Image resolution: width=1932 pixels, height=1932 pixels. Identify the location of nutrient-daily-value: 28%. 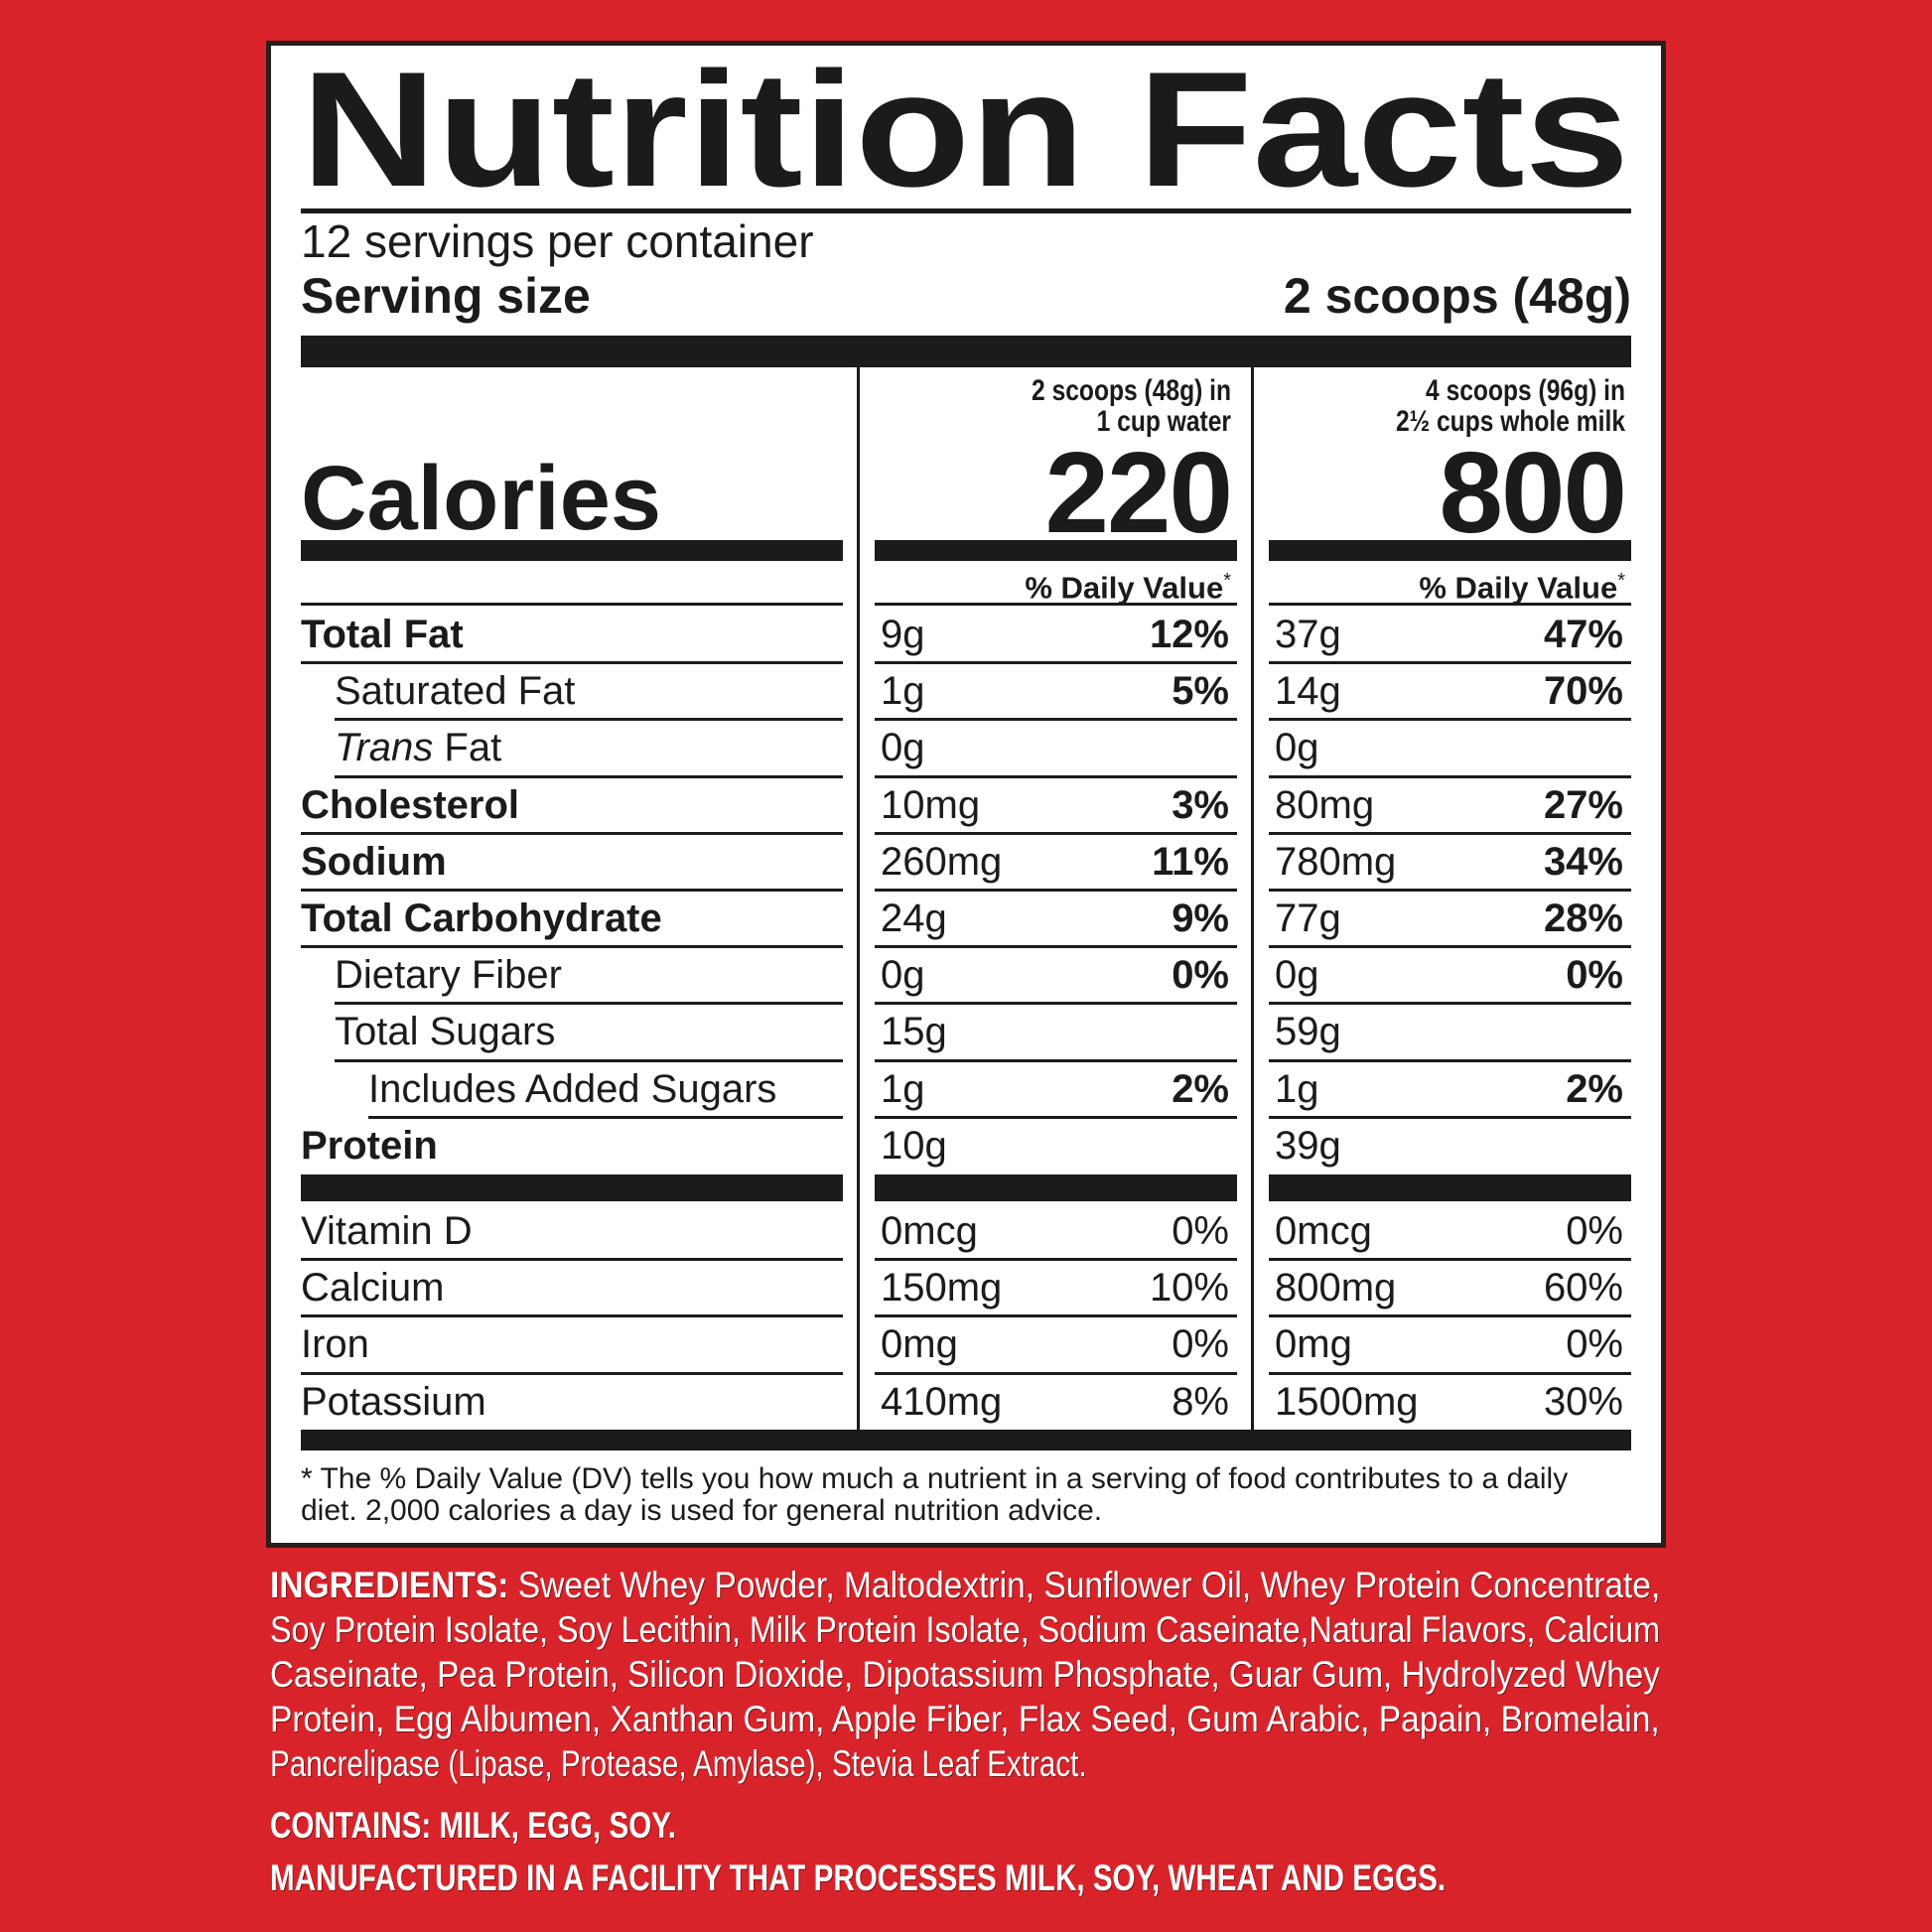
(1583, 918).